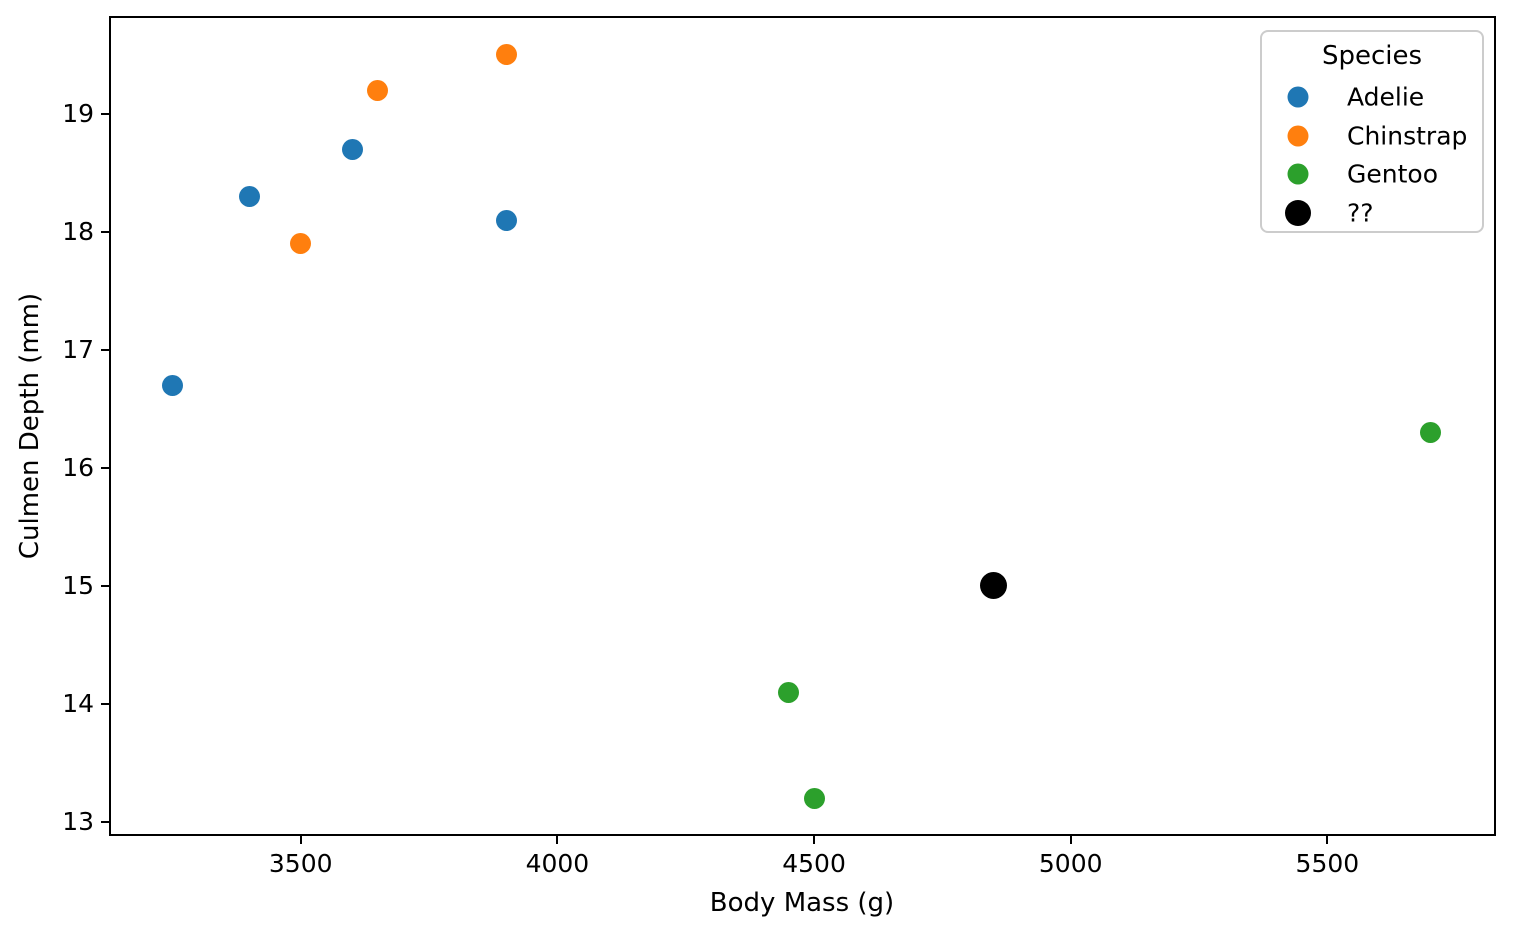 The image size is (1514, 936). Describe the element at coordinates (1298, 212) in the screenshot. I see `legend-marker-unknown-icon` at that location.